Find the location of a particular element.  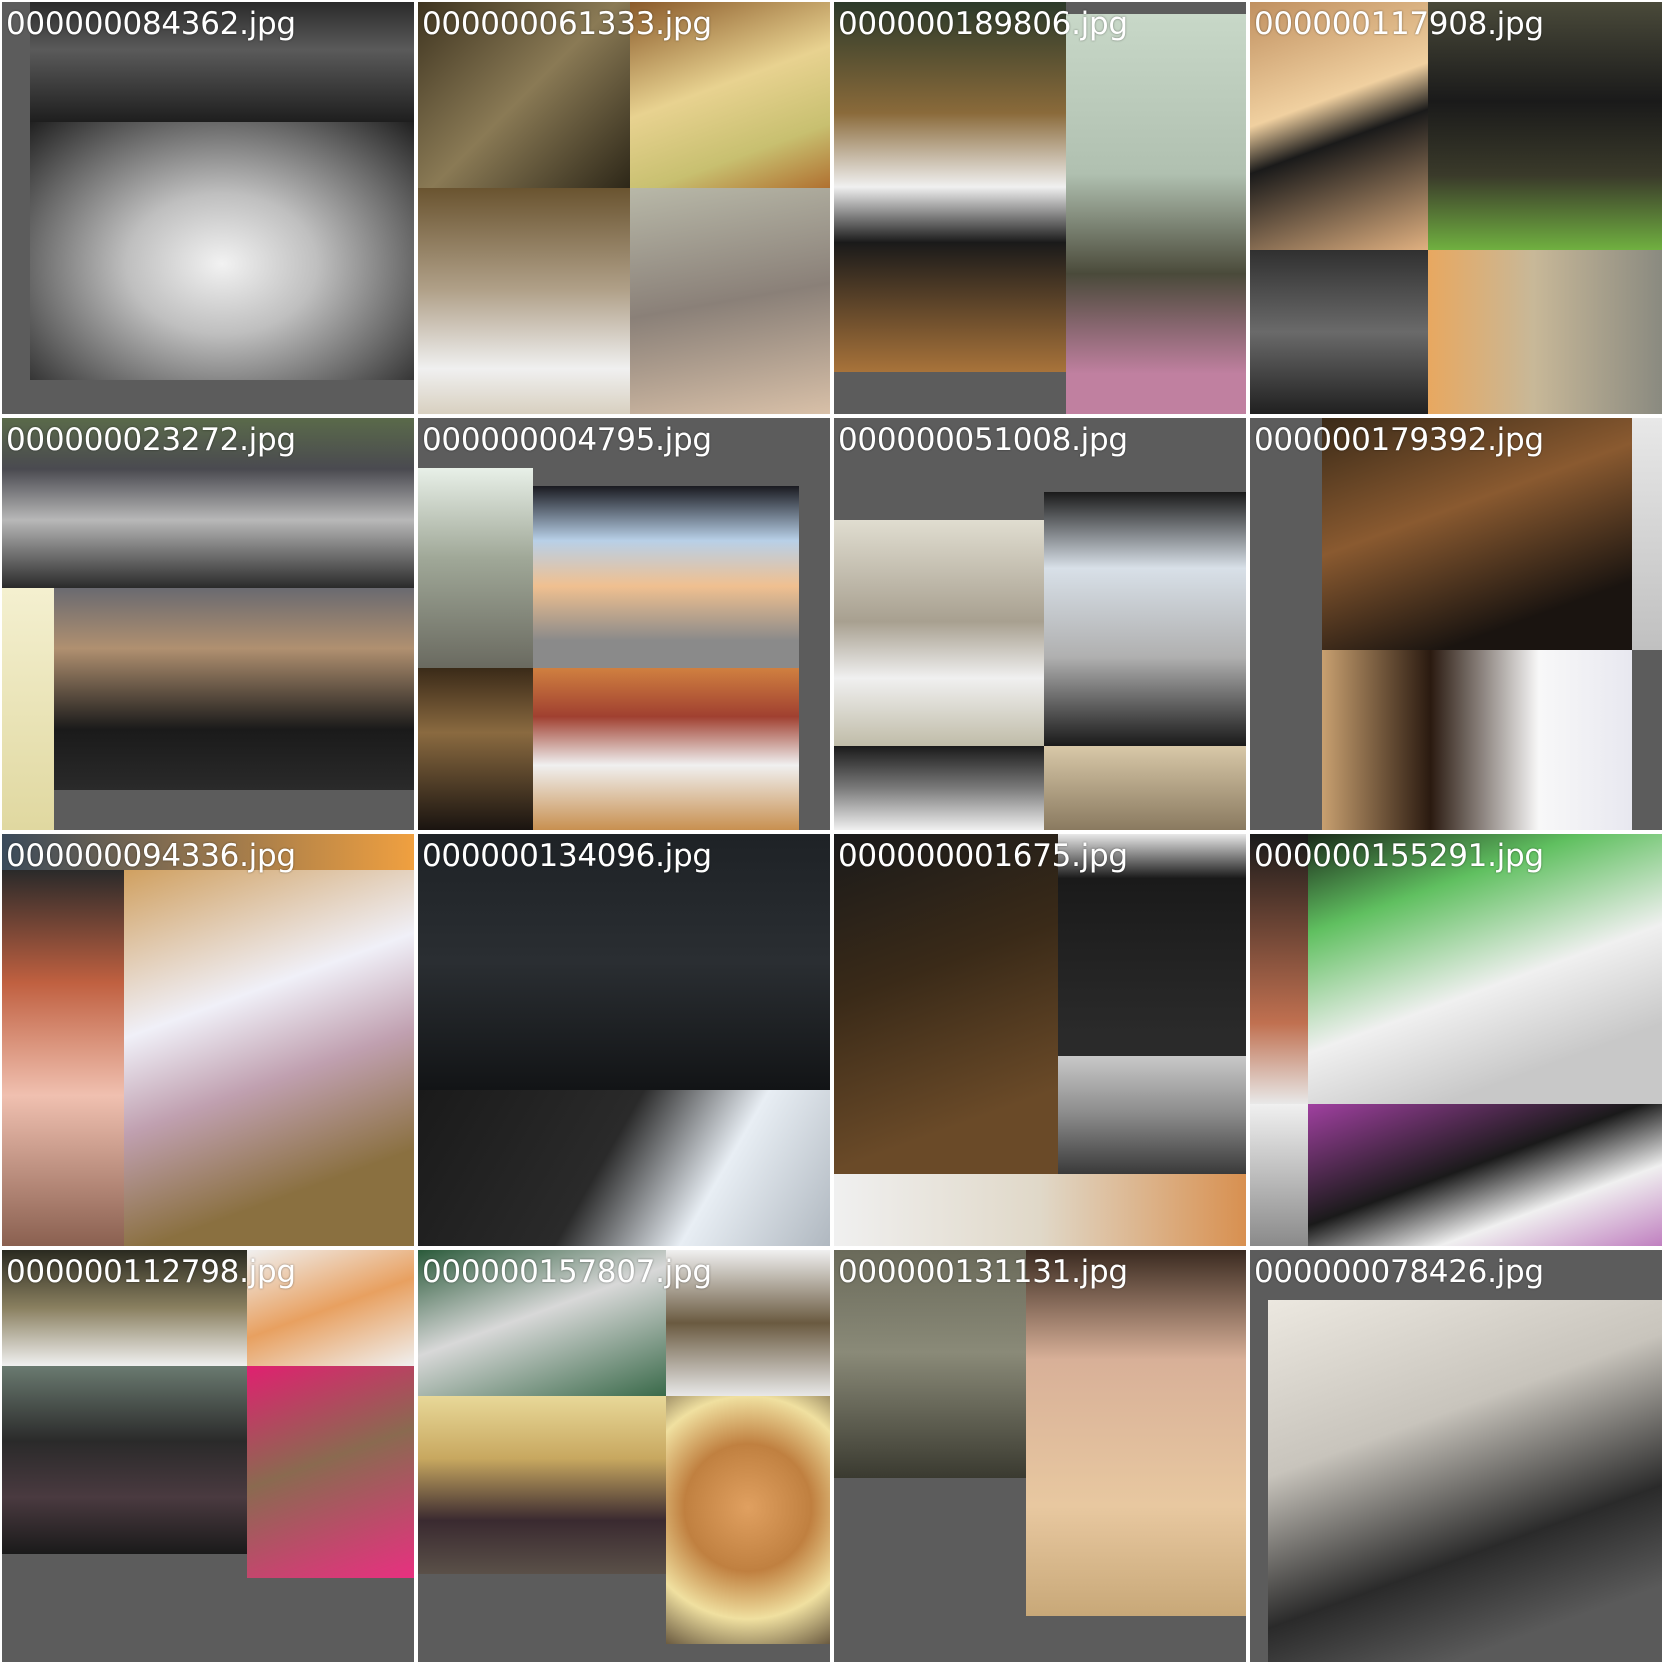

mosaic-tile: 000000061333.jpg is located at coordinates (624, 208).